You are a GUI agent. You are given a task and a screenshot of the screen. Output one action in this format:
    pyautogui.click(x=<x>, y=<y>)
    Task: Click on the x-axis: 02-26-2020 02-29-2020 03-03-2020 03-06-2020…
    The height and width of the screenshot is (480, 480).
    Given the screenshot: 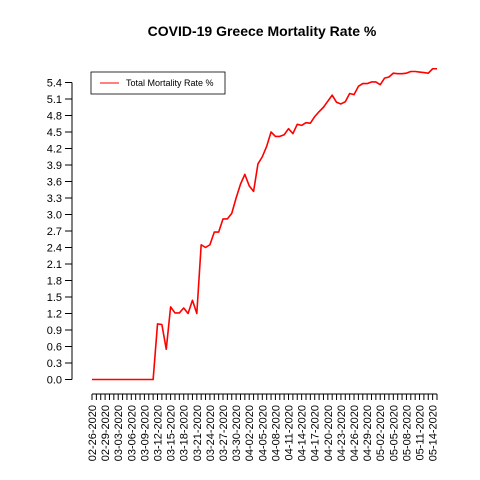 What is the action you would take?
    pyautogui.click(x=263, y=427)
    